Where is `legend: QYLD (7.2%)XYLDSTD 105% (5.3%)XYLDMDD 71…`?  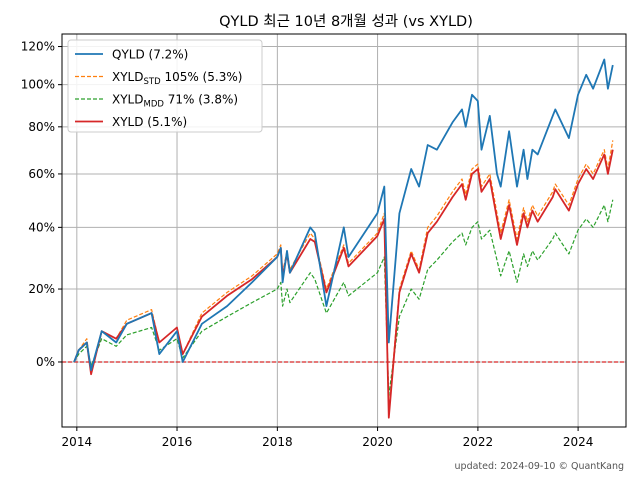
legend: QYLD (7.2%)XYLDSTD 105% (5.3%)XYLDMDD 71… is located at coordinates (165, 86).